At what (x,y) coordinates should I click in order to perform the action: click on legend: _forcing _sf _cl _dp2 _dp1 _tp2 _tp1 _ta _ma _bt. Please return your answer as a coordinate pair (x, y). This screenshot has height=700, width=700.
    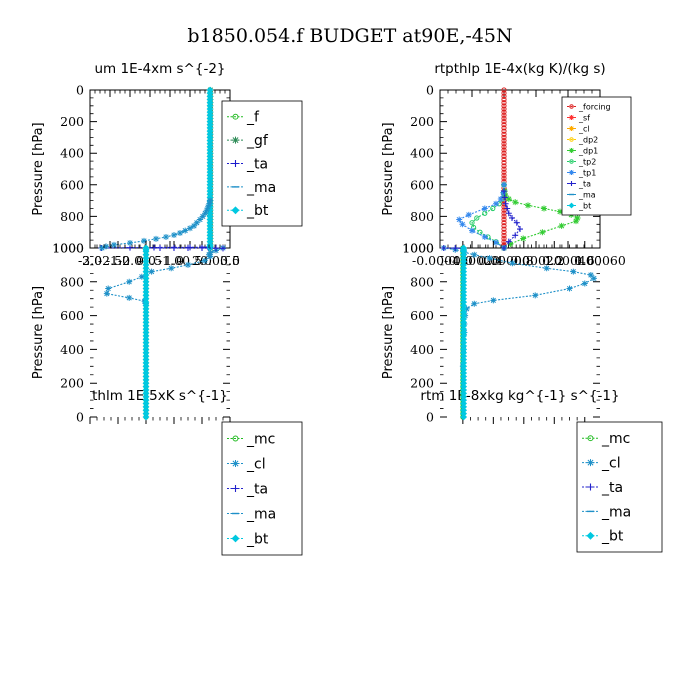
    Looking at the image, I should click on (596, 156).